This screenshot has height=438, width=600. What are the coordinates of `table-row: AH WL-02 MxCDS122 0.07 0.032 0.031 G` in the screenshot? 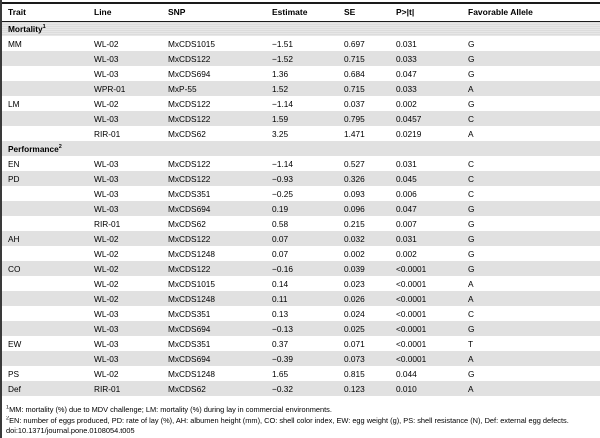 It's located at (301, 238).